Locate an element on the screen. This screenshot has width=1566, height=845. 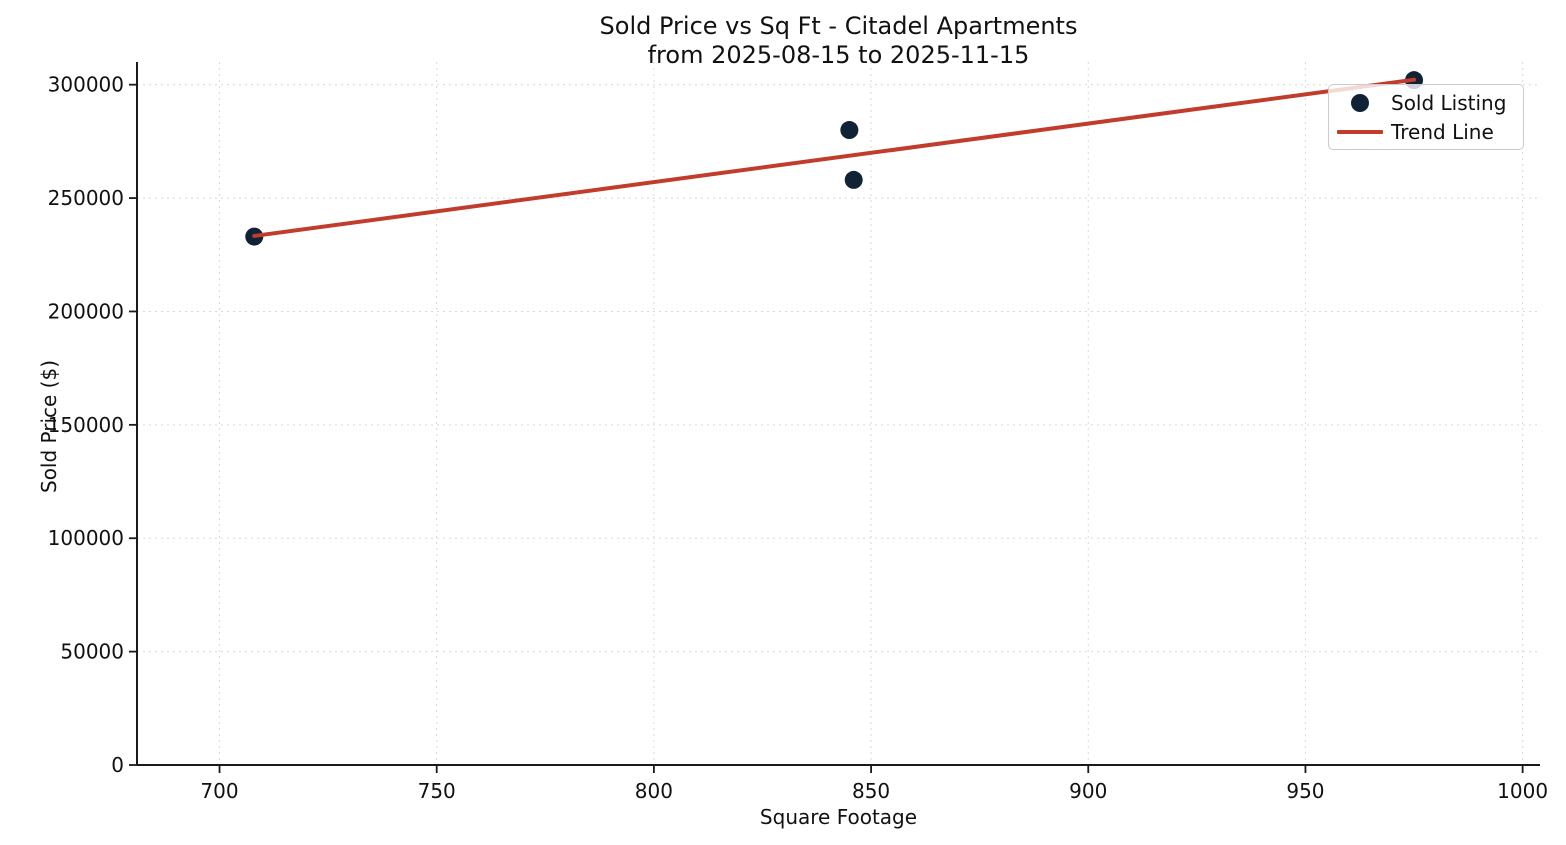
legend: Sold Listing Trend Line is located at coordinates (1426, 117).